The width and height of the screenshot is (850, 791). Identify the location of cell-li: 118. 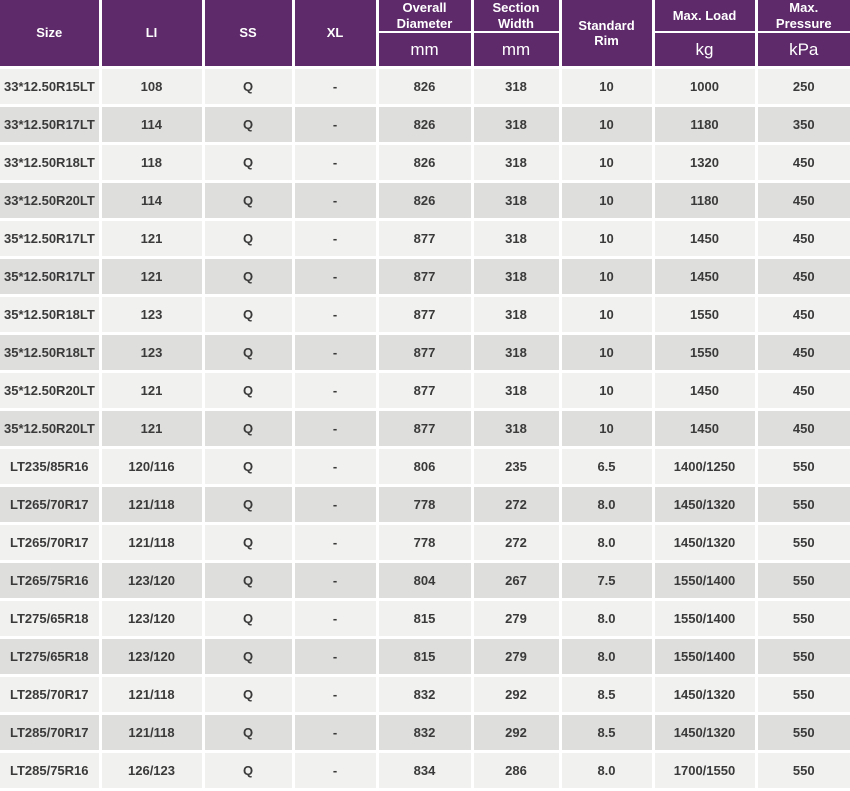
(152, 162).